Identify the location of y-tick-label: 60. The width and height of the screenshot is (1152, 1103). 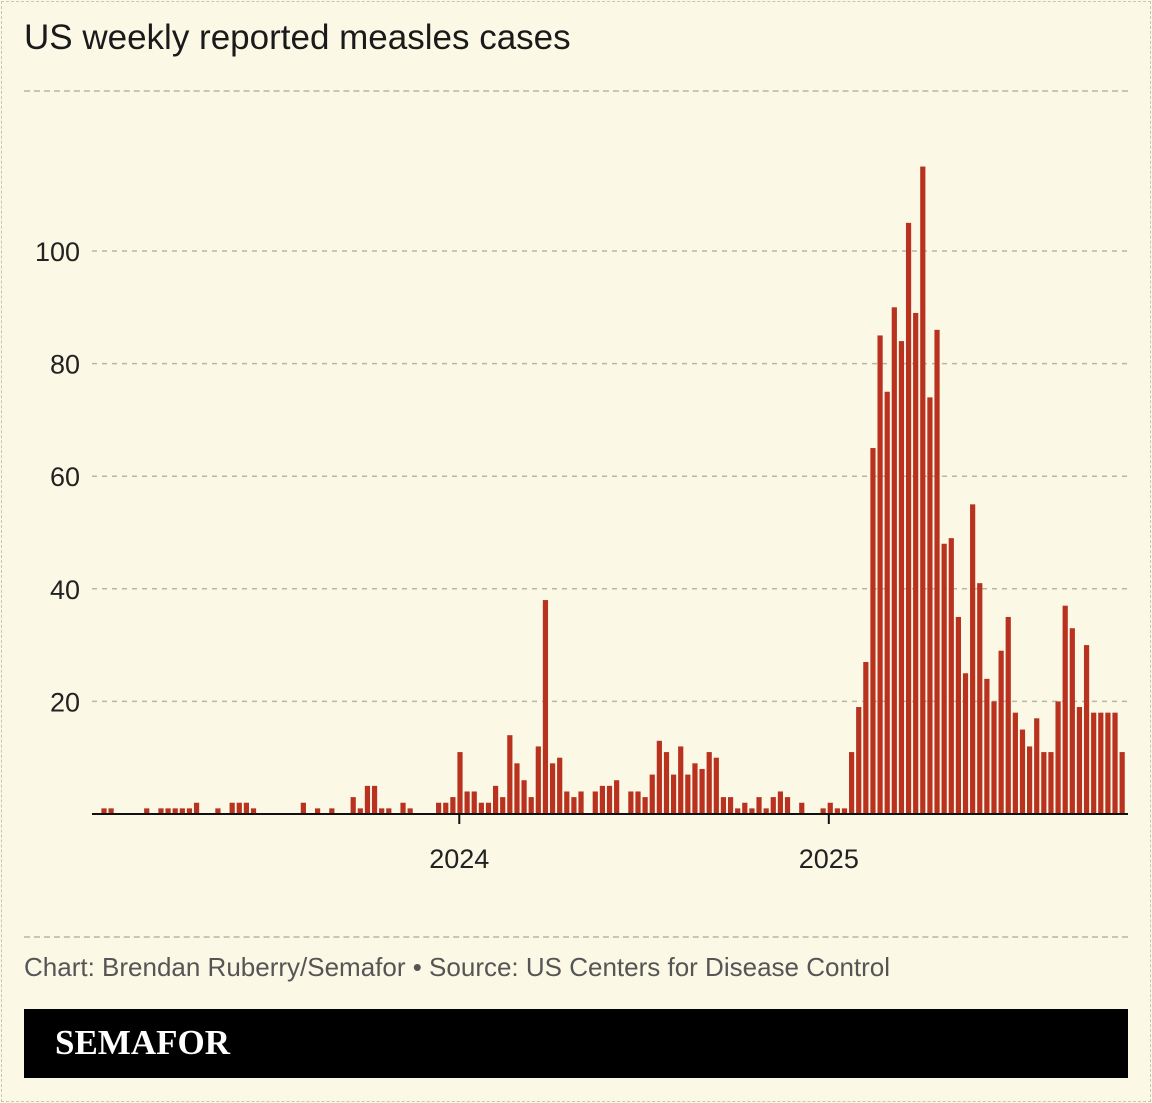
(65, 477).